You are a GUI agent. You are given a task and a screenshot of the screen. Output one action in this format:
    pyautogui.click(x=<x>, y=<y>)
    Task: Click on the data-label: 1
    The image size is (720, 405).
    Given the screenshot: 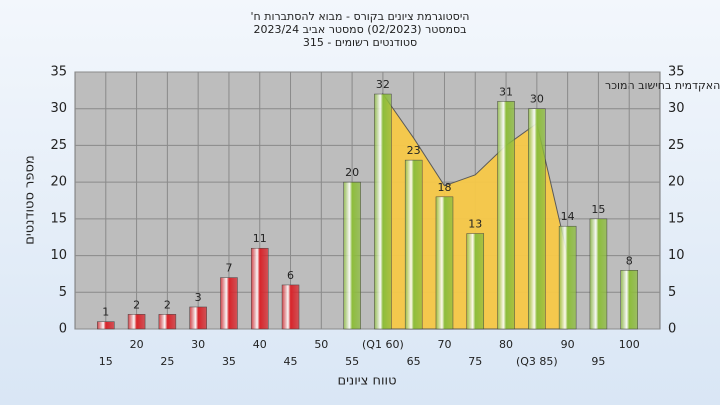 What is the action you would take?
    pyautogui.click(x=105, y=312)
    